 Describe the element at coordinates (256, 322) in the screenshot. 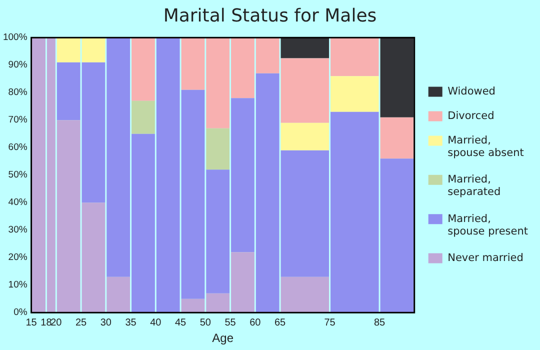

I see `x-tick-label: 60` at that location.